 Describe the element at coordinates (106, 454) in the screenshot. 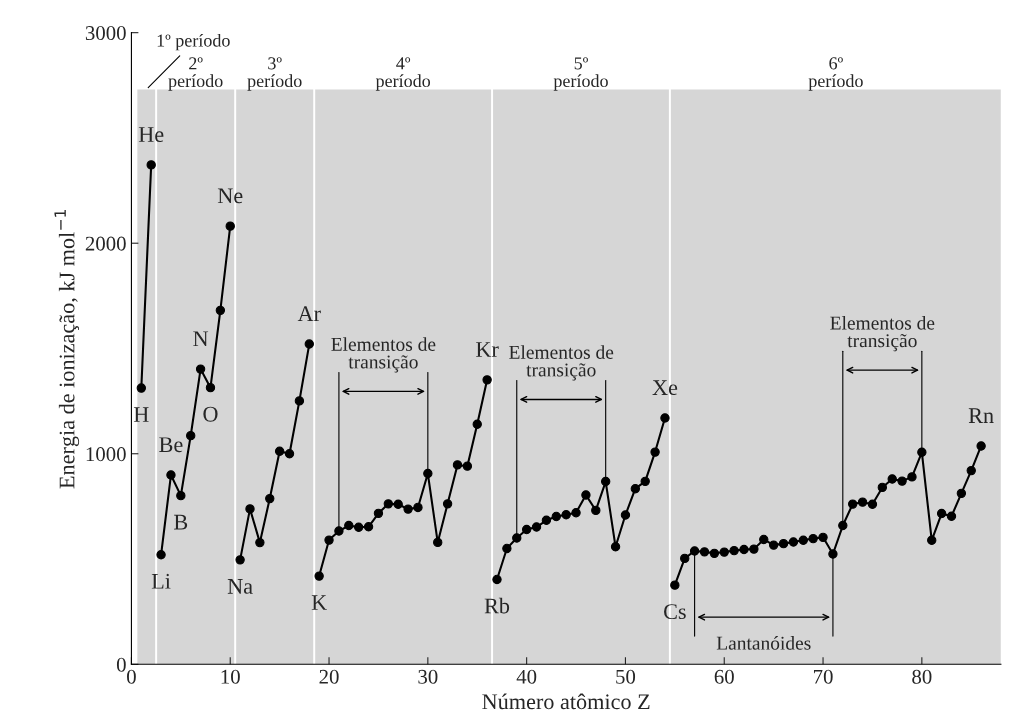

I see `y-tick-label: 1000` at that location.